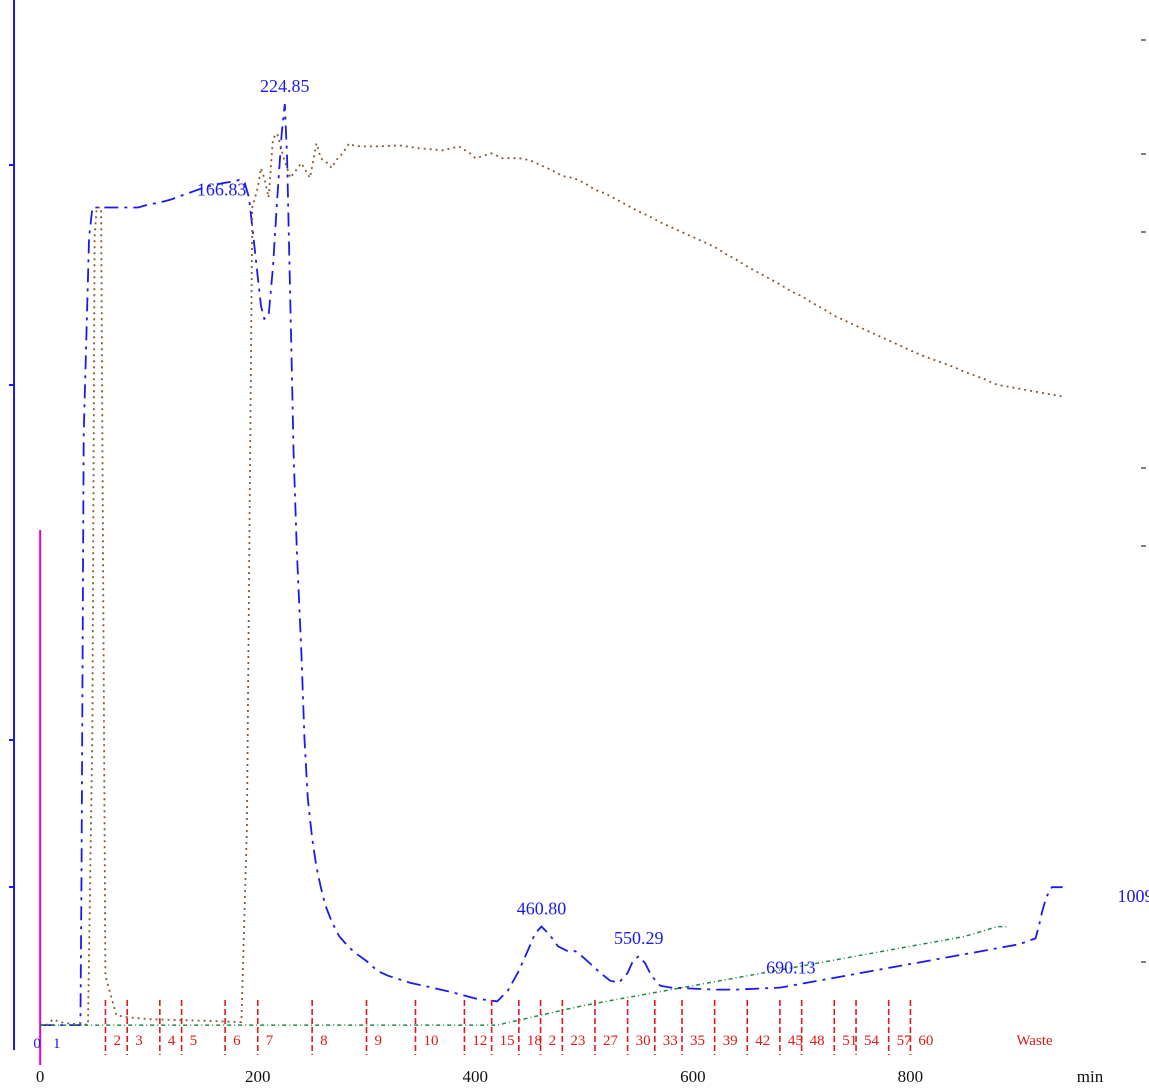  What do you see at coordinates (172, 1041) in the screenshot?
I see `fraction-label: 4` at bounding box center [172, 1041].